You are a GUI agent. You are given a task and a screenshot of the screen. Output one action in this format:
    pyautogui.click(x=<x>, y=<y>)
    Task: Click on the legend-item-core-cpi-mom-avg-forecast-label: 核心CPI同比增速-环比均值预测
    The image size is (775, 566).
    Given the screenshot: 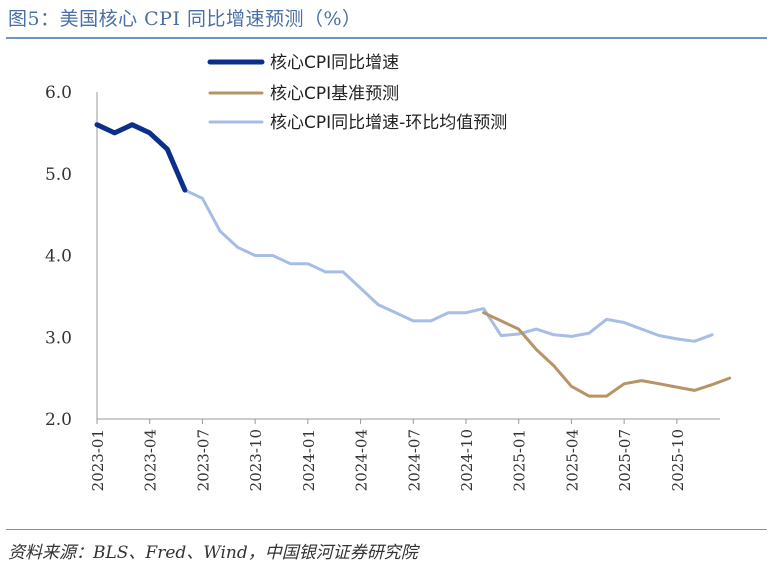 What is the action you would take?
    pyautogui.click(x=388, y=123)
    